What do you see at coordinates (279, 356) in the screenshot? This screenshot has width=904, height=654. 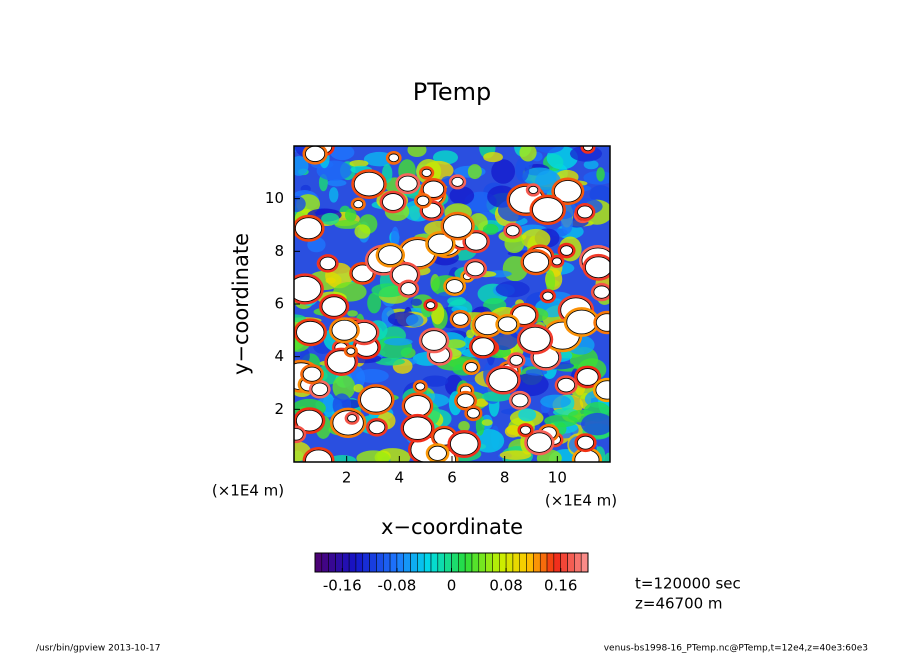 I see `y-tick-label: 4` at bounding box center [279, 356].